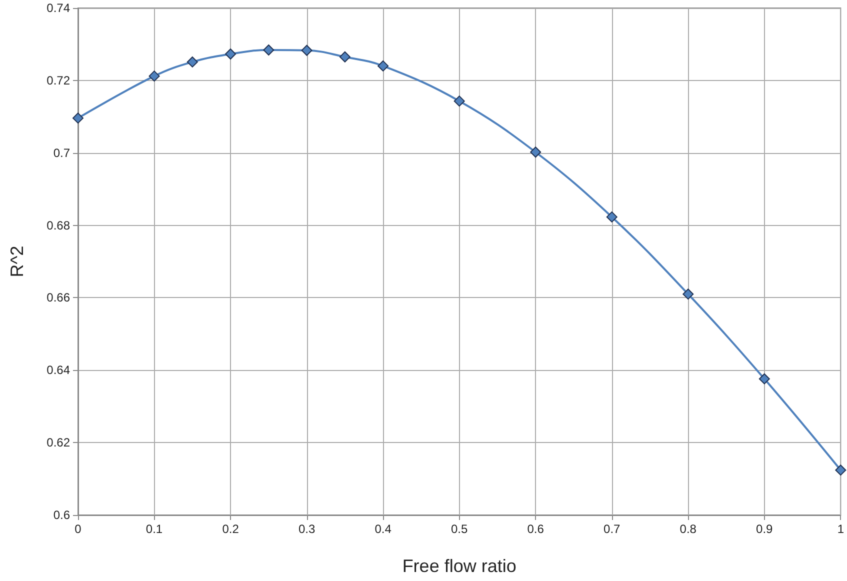 Image resolution: width=847 pixels, height=581 pixels. What do you see at coordinates (231, 529) in the screenshot?
I see `x-tick-label: 0.2` at bounding box center [231, 529].